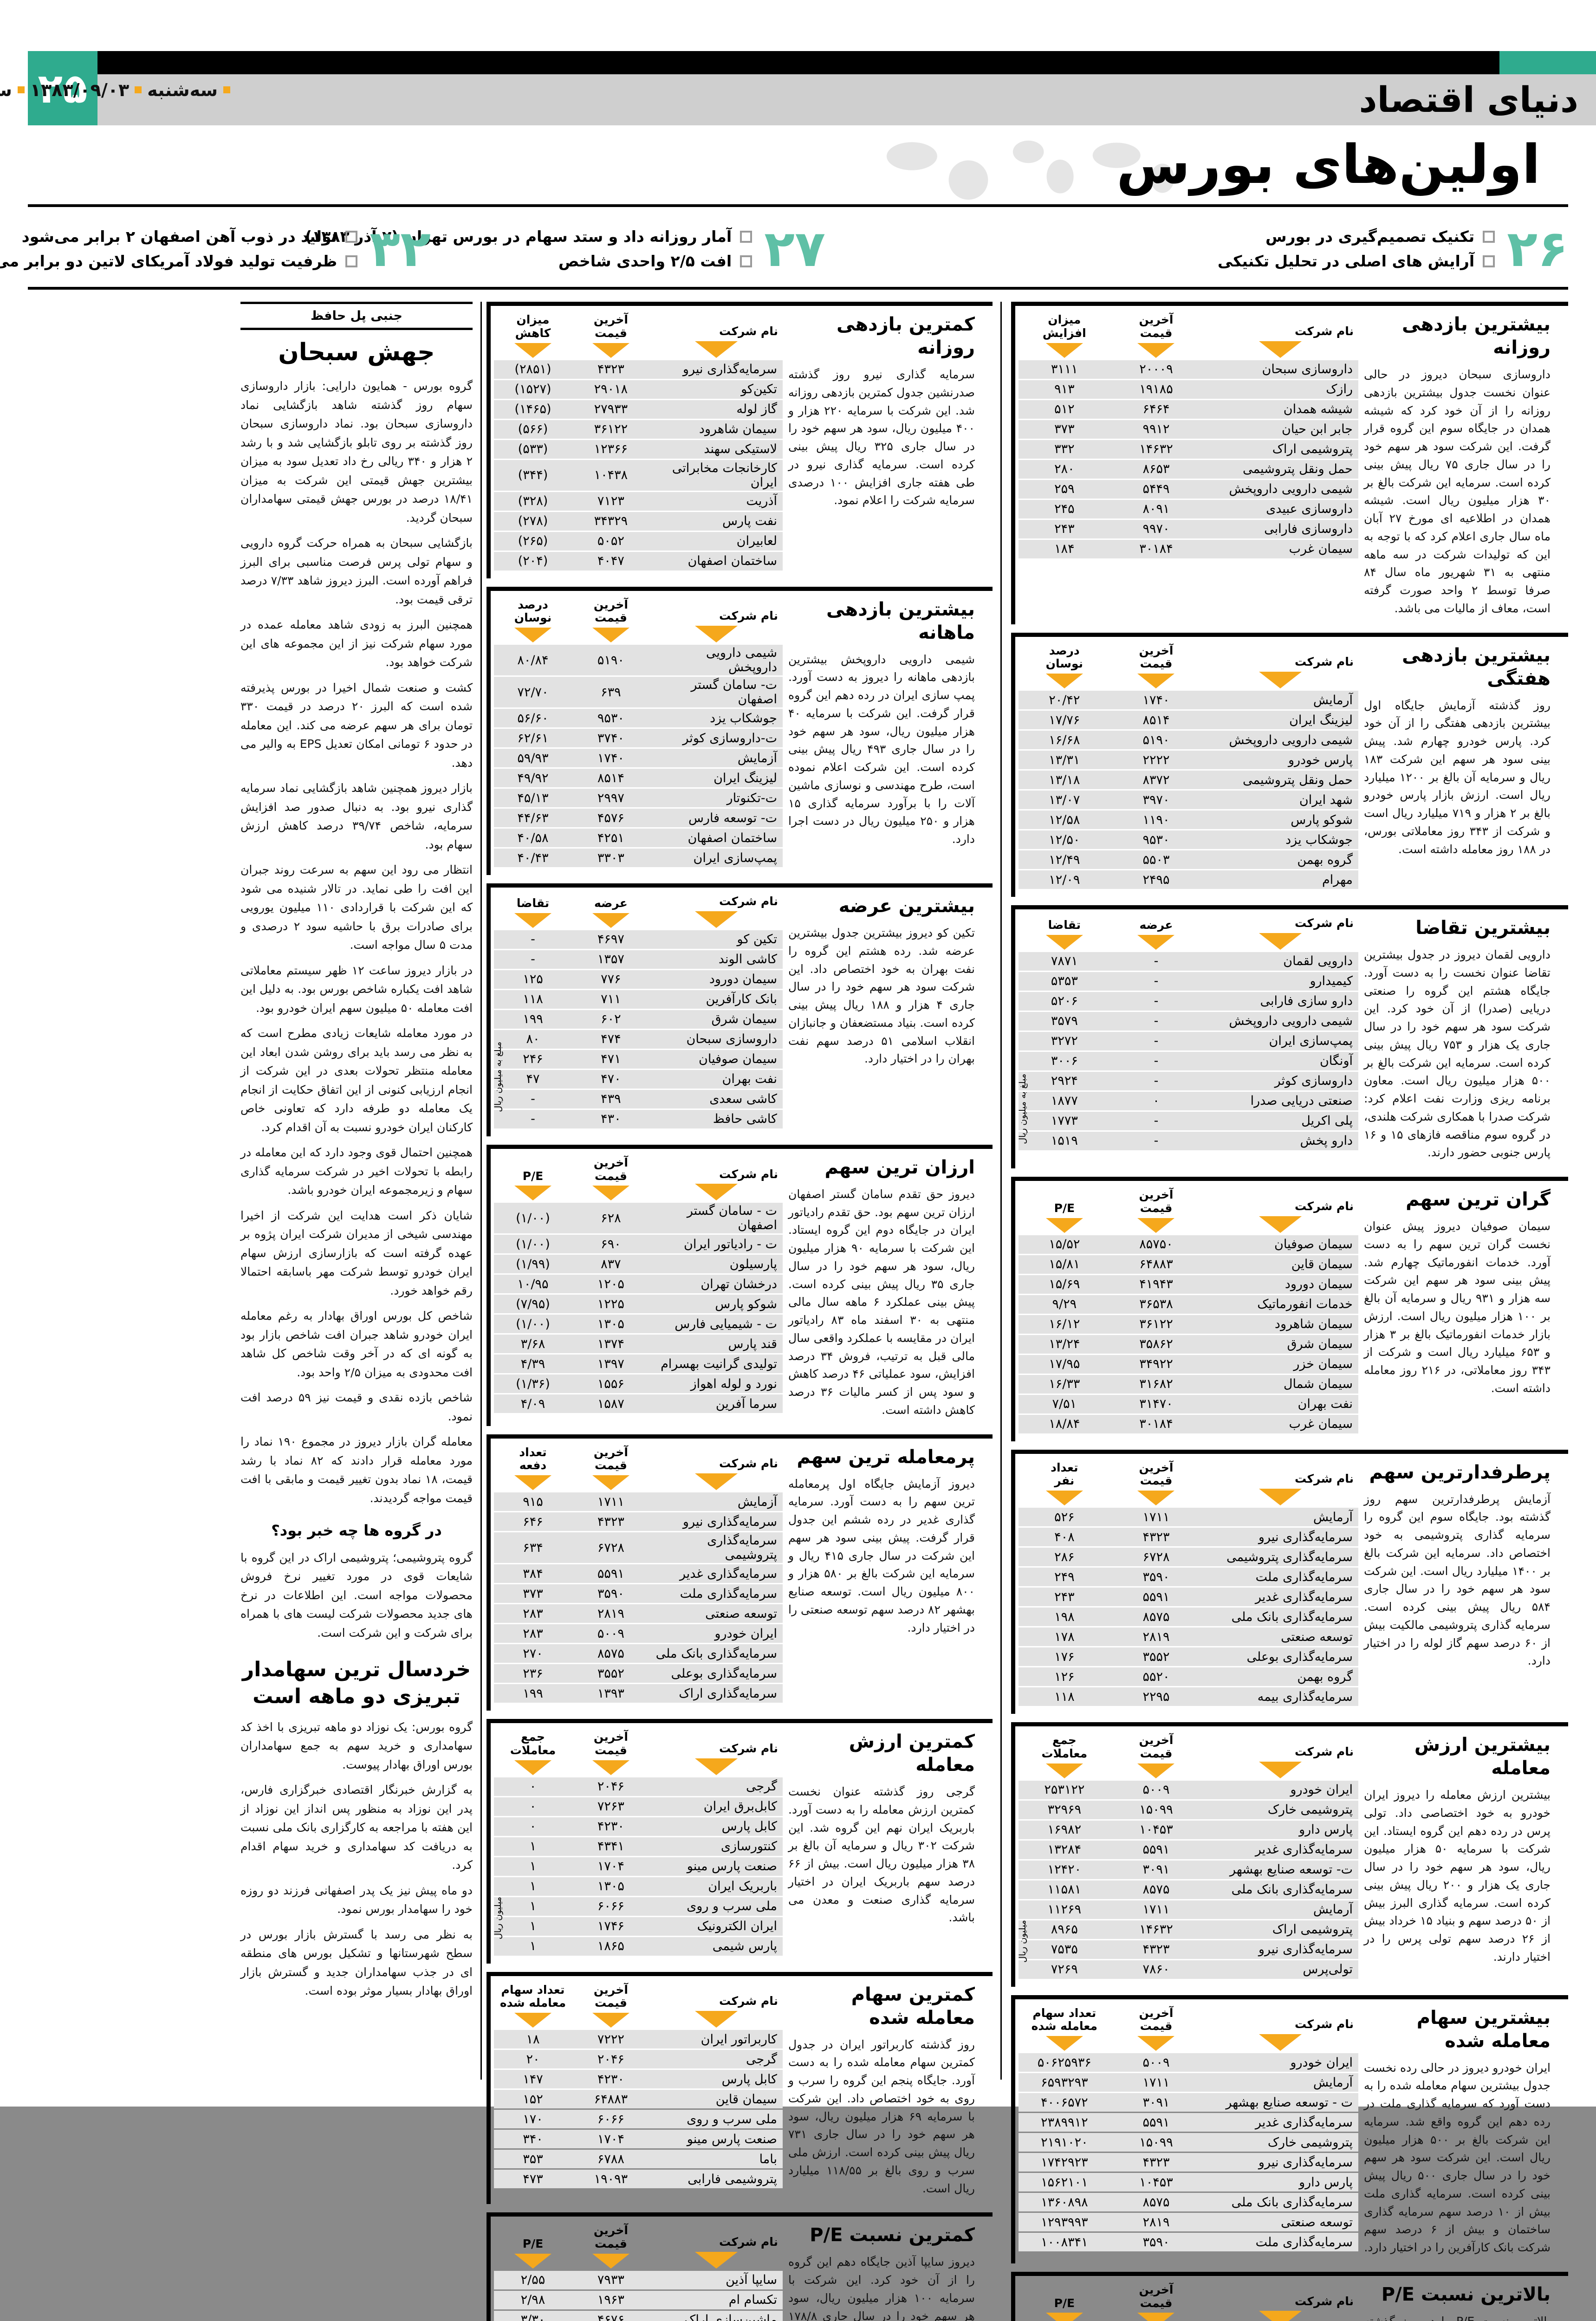 The width and height of the screenshot is (1596, 2321). I want to click on table-row: آرمایش ۱۷۱۱ ۱۱۲۶۹, so click(1188, 1910).